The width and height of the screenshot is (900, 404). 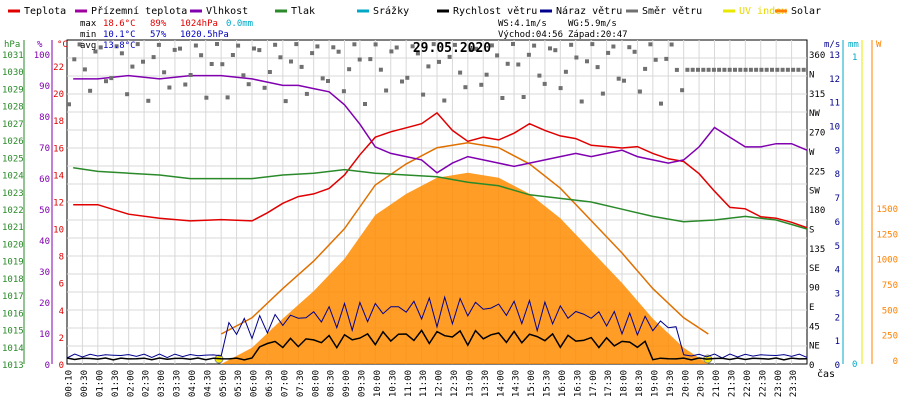 I want to click on legend-label: Teplota, so click(x=45, y=11).